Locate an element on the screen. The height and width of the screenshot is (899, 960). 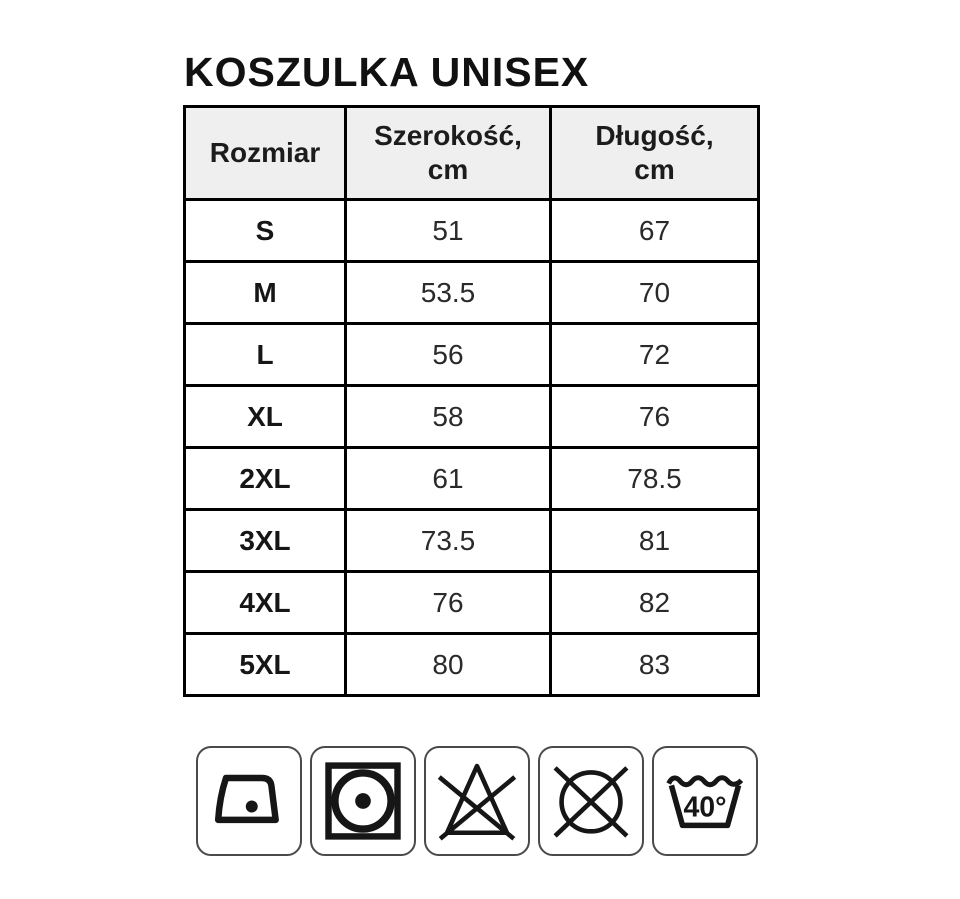
column-header-size: Rozmiar is located at coordinates (265, 153).